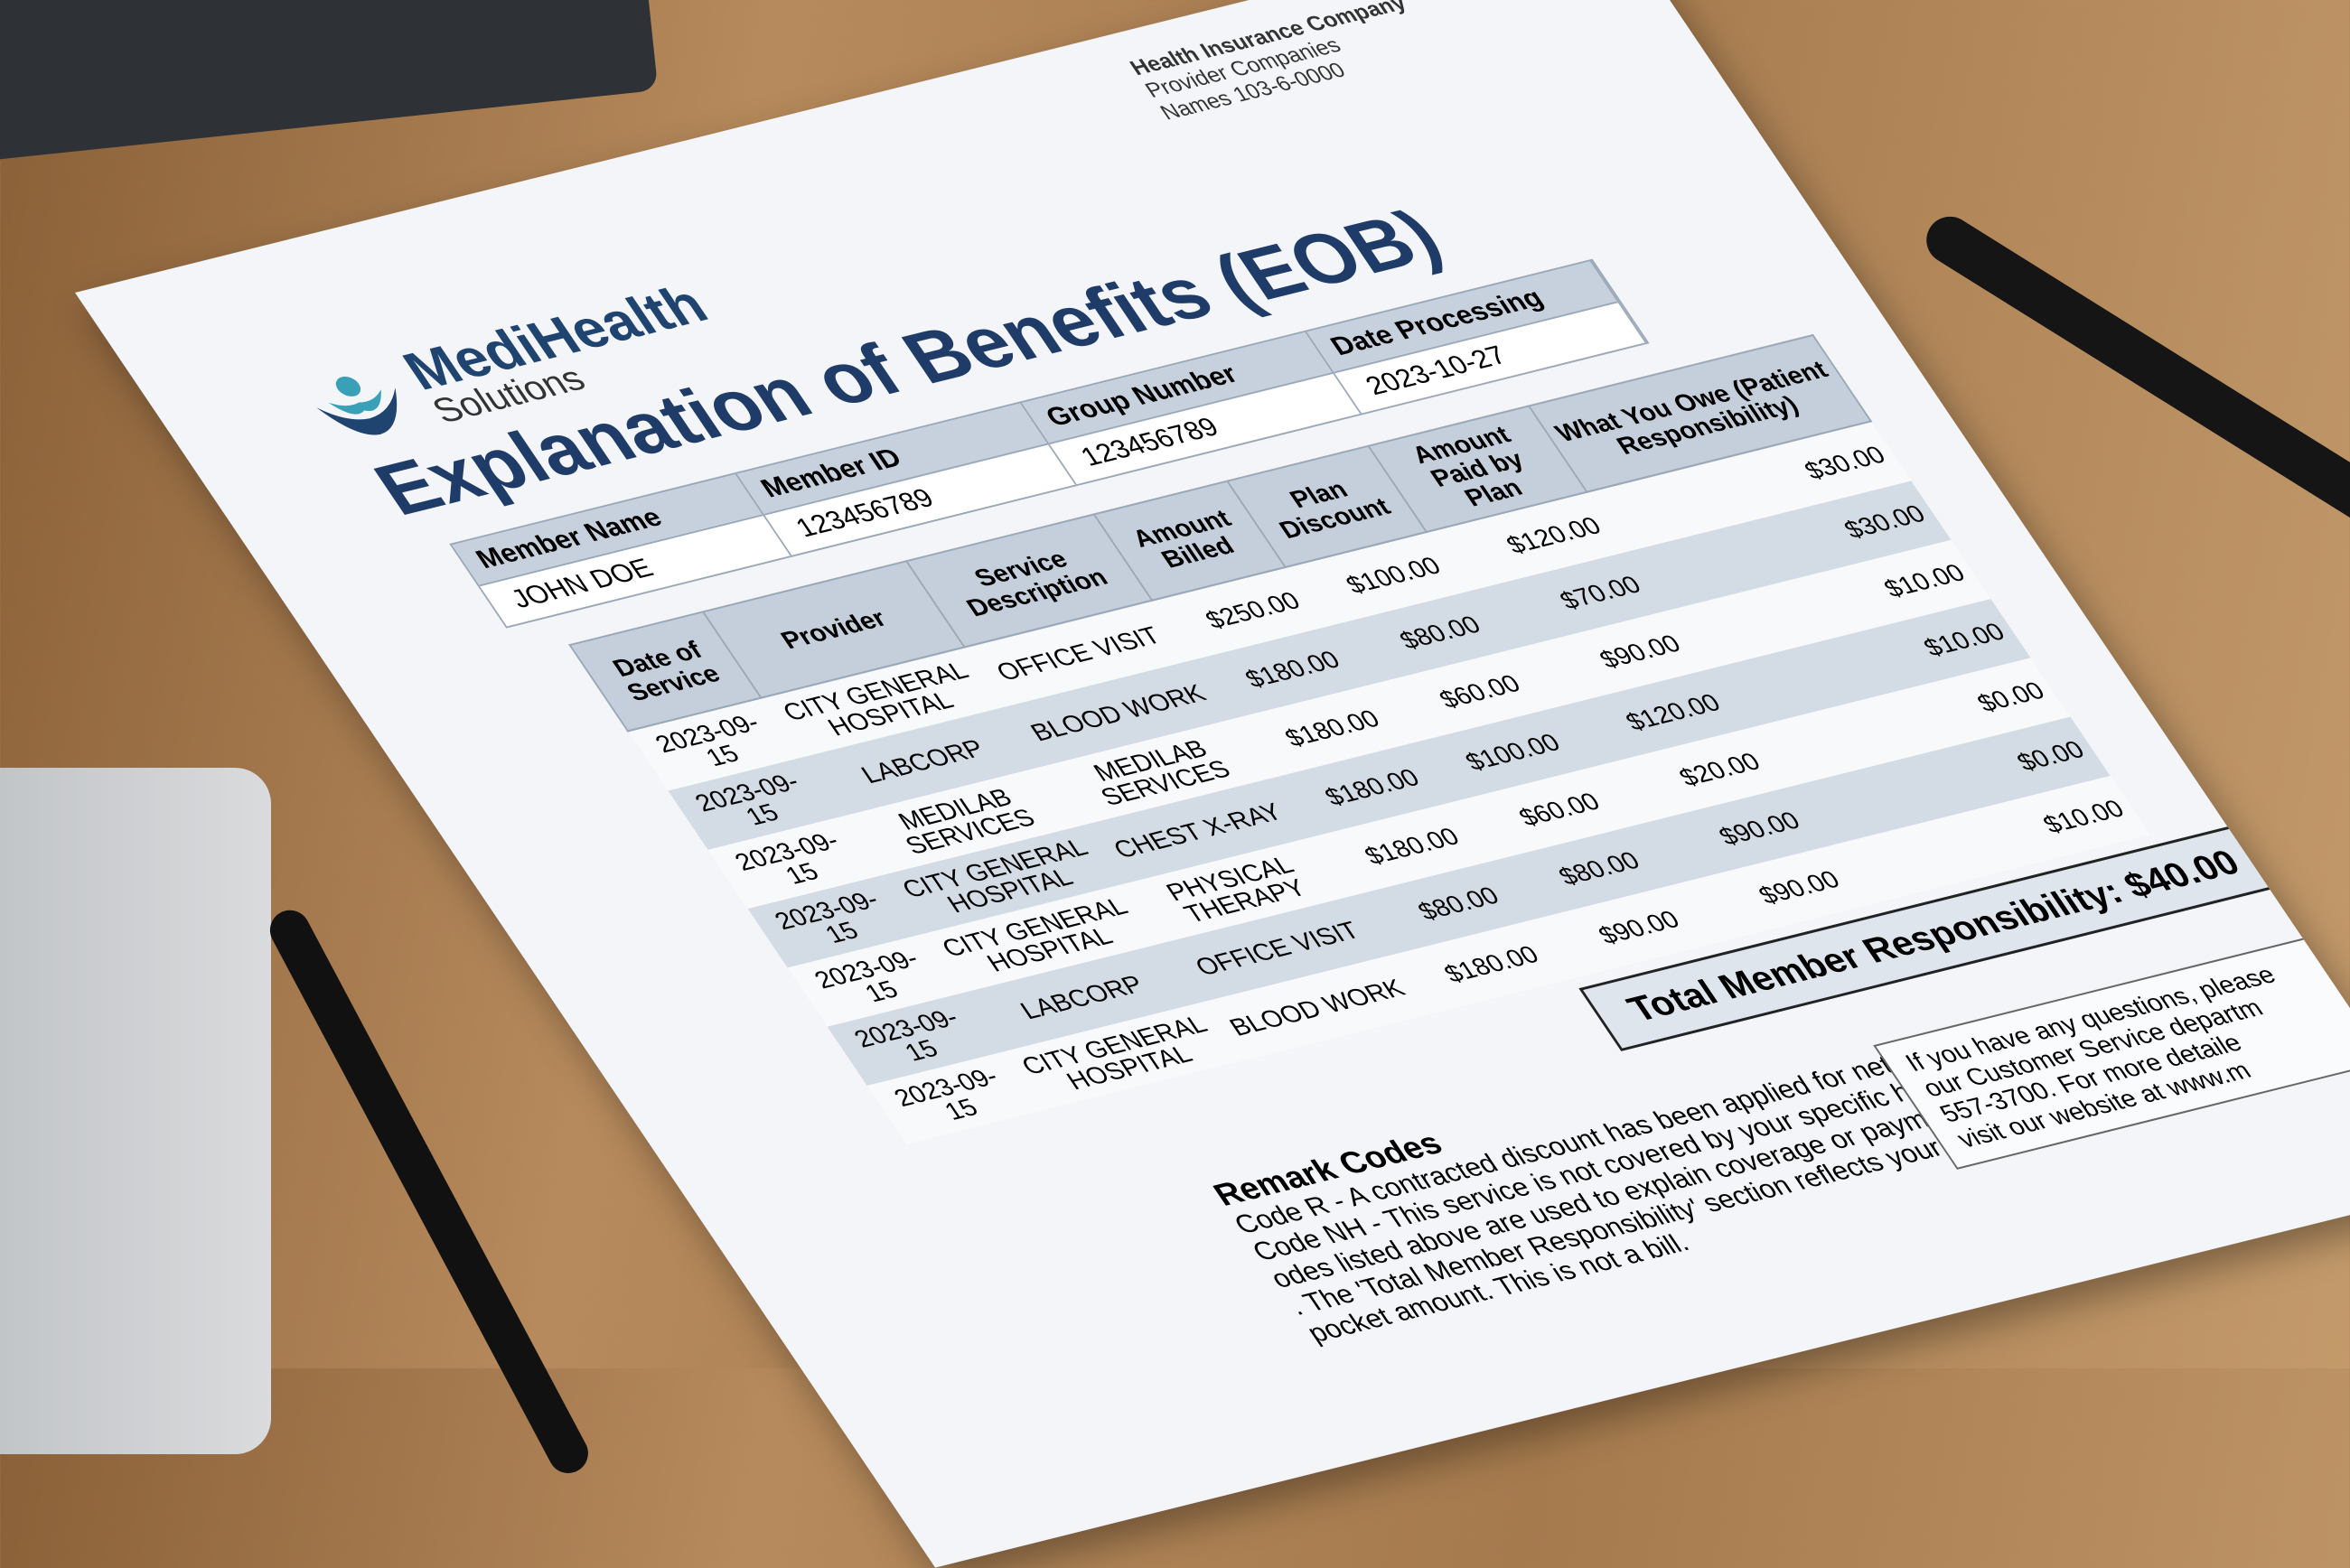 Image resolution: width=2350 pixels, height=1568 pixels. I want to click on logo: MediHealth Solutions, so click(512, 366).